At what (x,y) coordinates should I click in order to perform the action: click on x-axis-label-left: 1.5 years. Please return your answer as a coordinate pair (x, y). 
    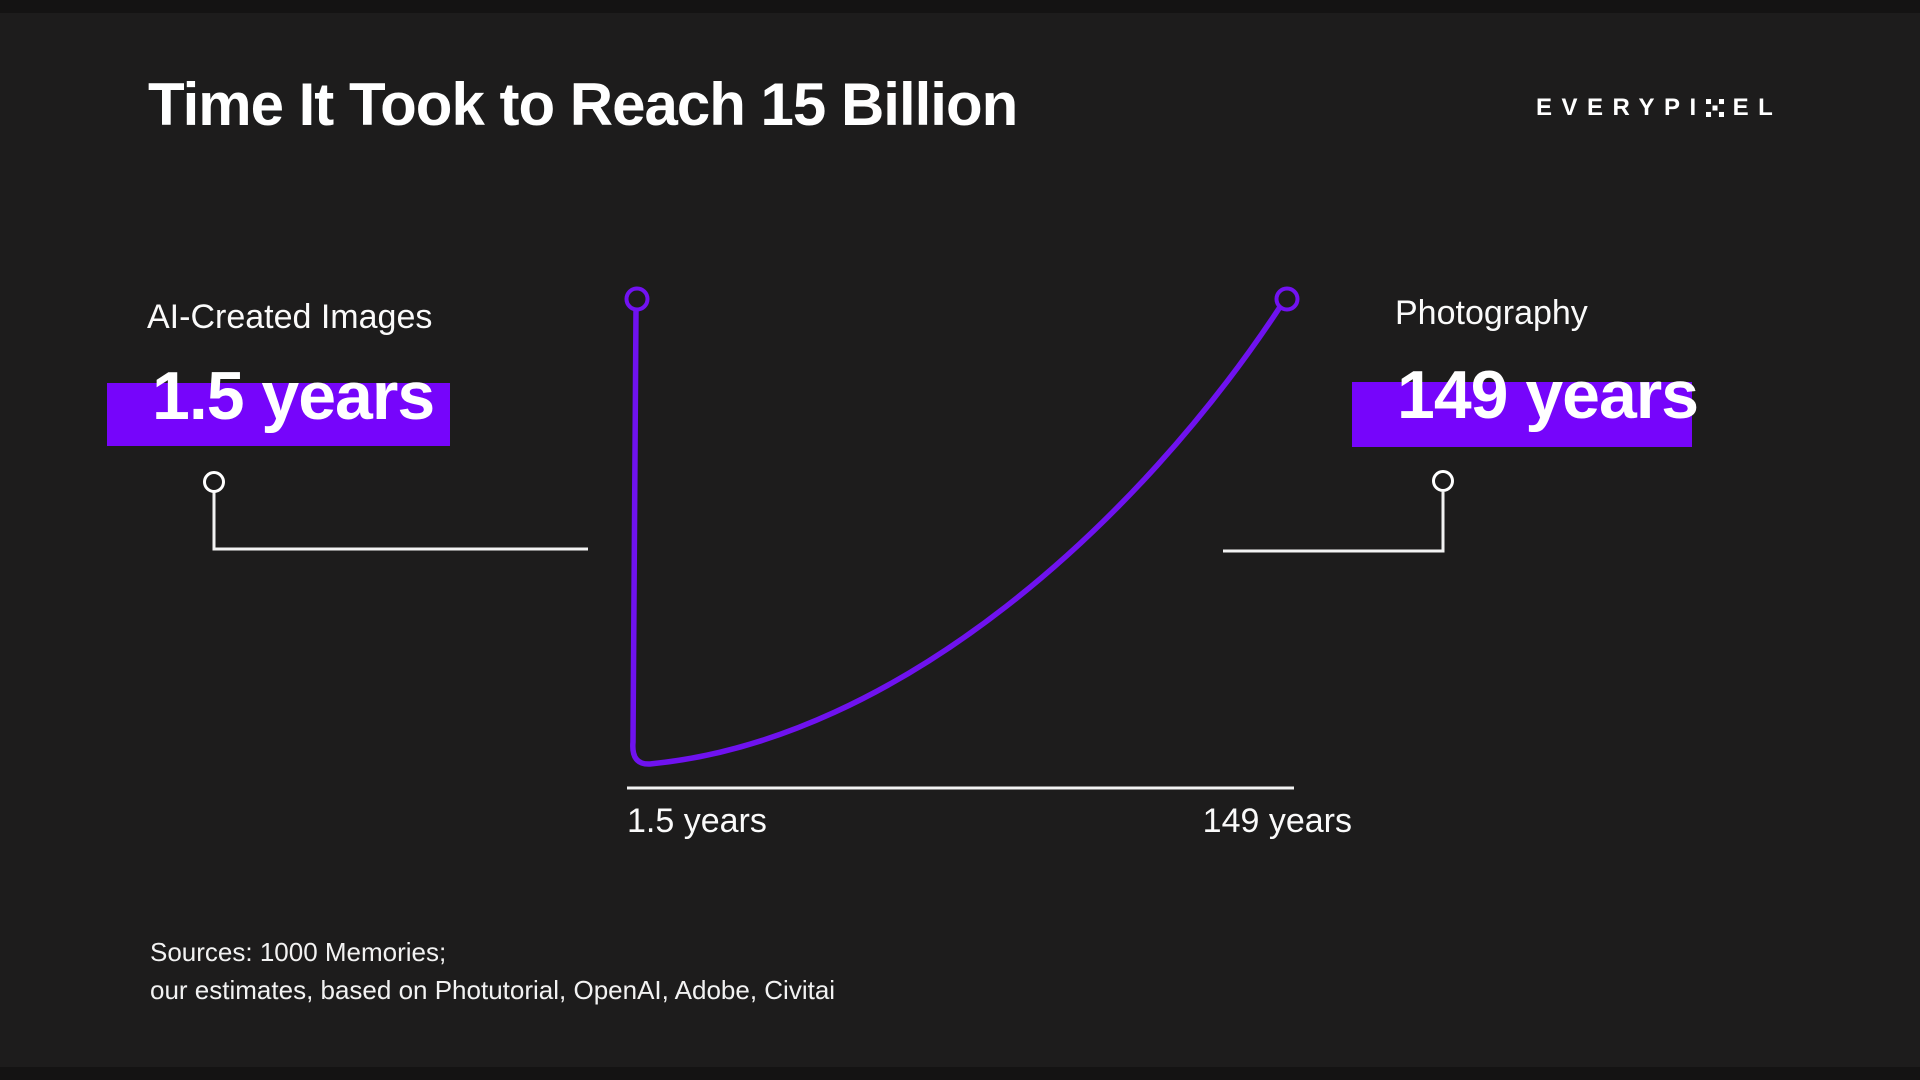
    Looking at the image, I should click on (697, 821).